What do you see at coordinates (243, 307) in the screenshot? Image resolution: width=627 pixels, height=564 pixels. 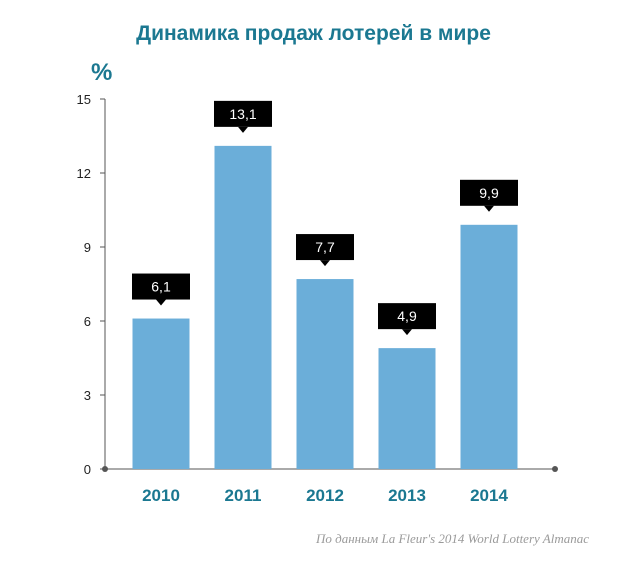 I see `bar-2011` at bounding box center [243, 307].